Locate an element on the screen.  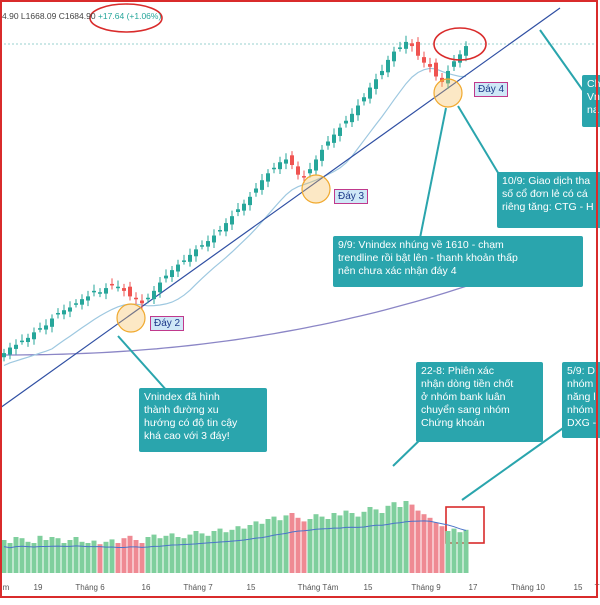
day-3-marker is located at coordinates (316, 189).